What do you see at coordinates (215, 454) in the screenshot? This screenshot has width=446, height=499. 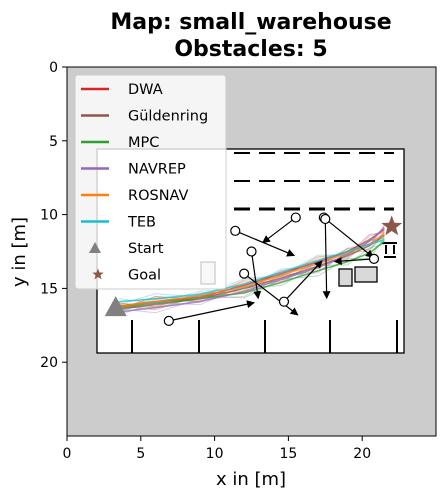 I see `x-tick-label: 10` at bounding box center [215, 454].